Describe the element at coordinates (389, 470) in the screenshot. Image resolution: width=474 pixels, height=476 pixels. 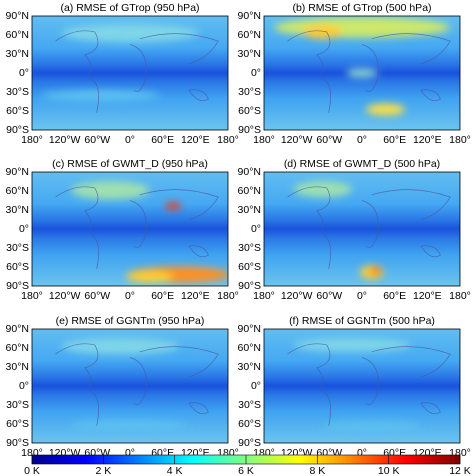
I see `colorbar-label: 10 K` at that location.